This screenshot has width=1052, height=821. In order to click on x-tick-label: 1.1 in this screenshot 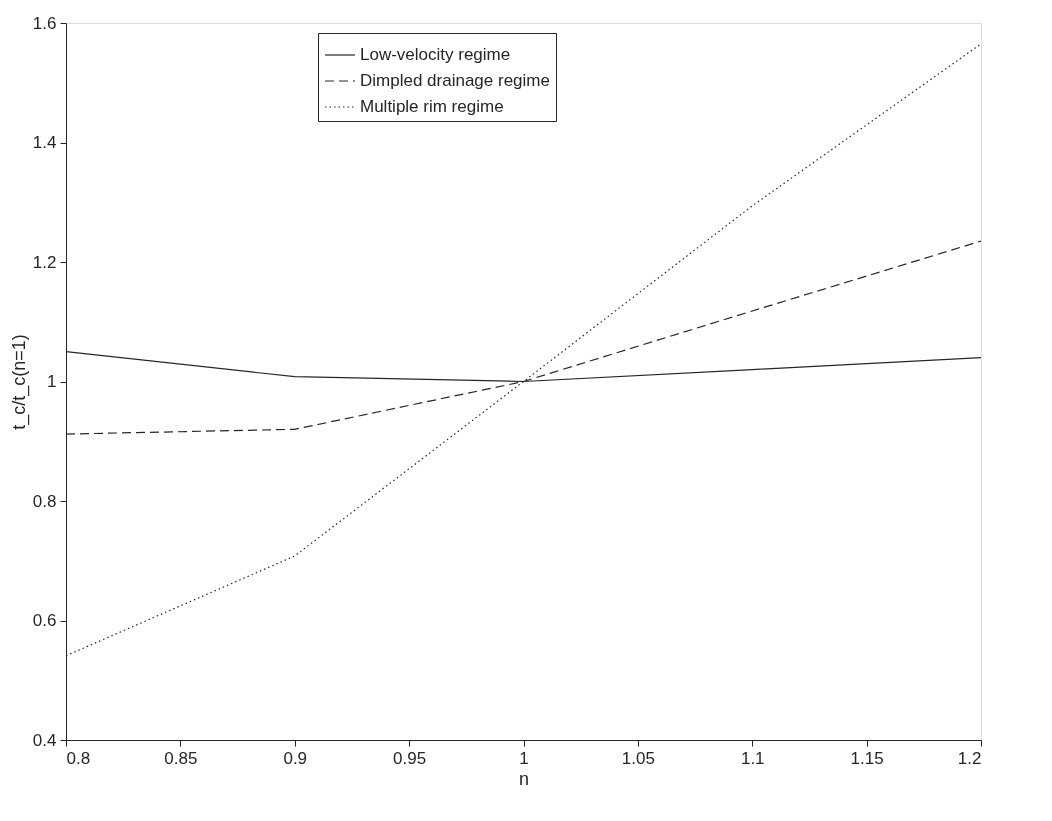, I will do `click(752, 758)`.